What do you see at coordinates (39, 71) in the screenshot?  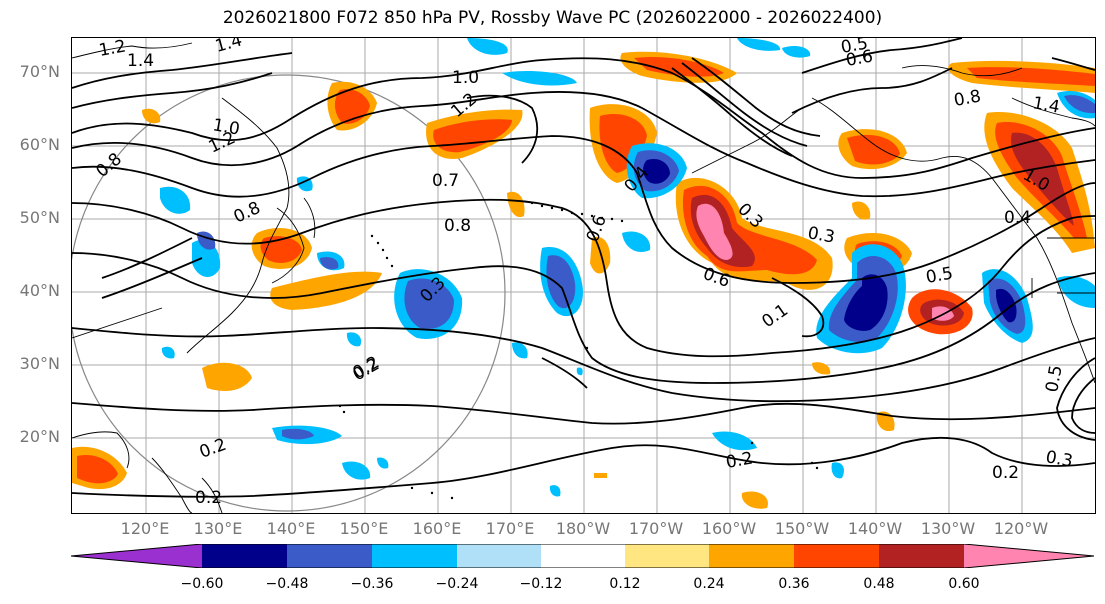 I see `lat-label-70n: 70°N` at bounding box center [39, 71].